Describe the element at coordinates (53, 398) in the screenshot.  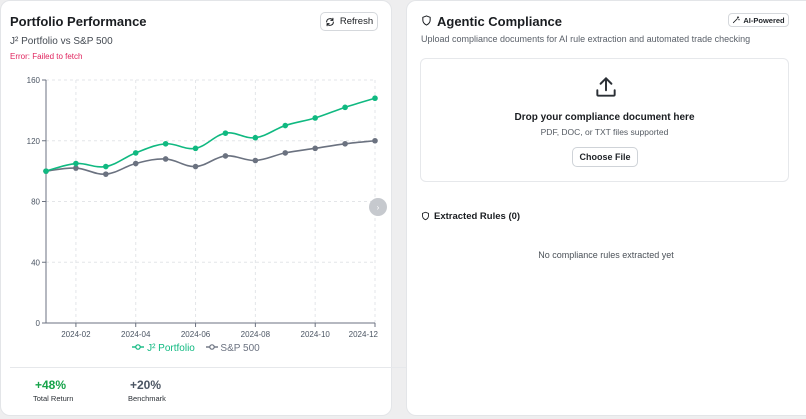
I see `total-return-label: Total Return` at that location.